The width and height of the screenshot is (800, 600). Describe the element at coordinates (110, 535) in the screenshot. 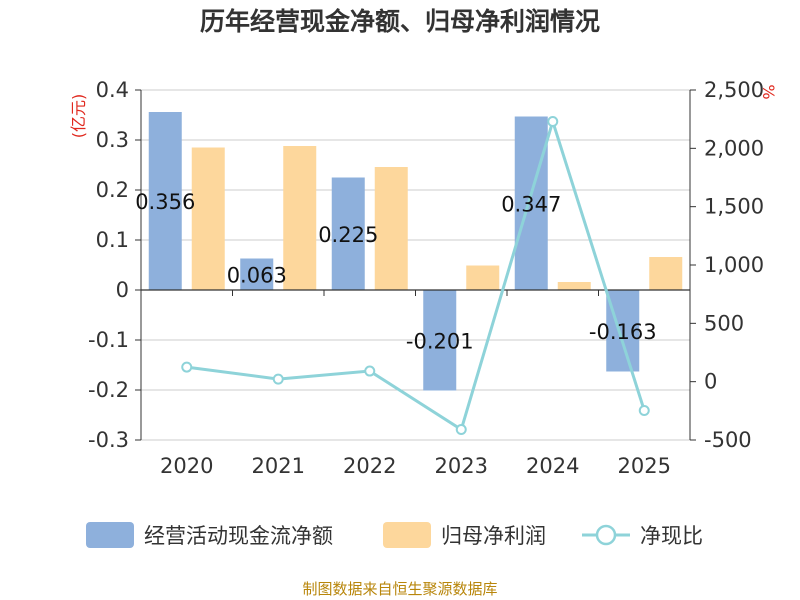

I see `legend-swatch-cash-flow` at that location.